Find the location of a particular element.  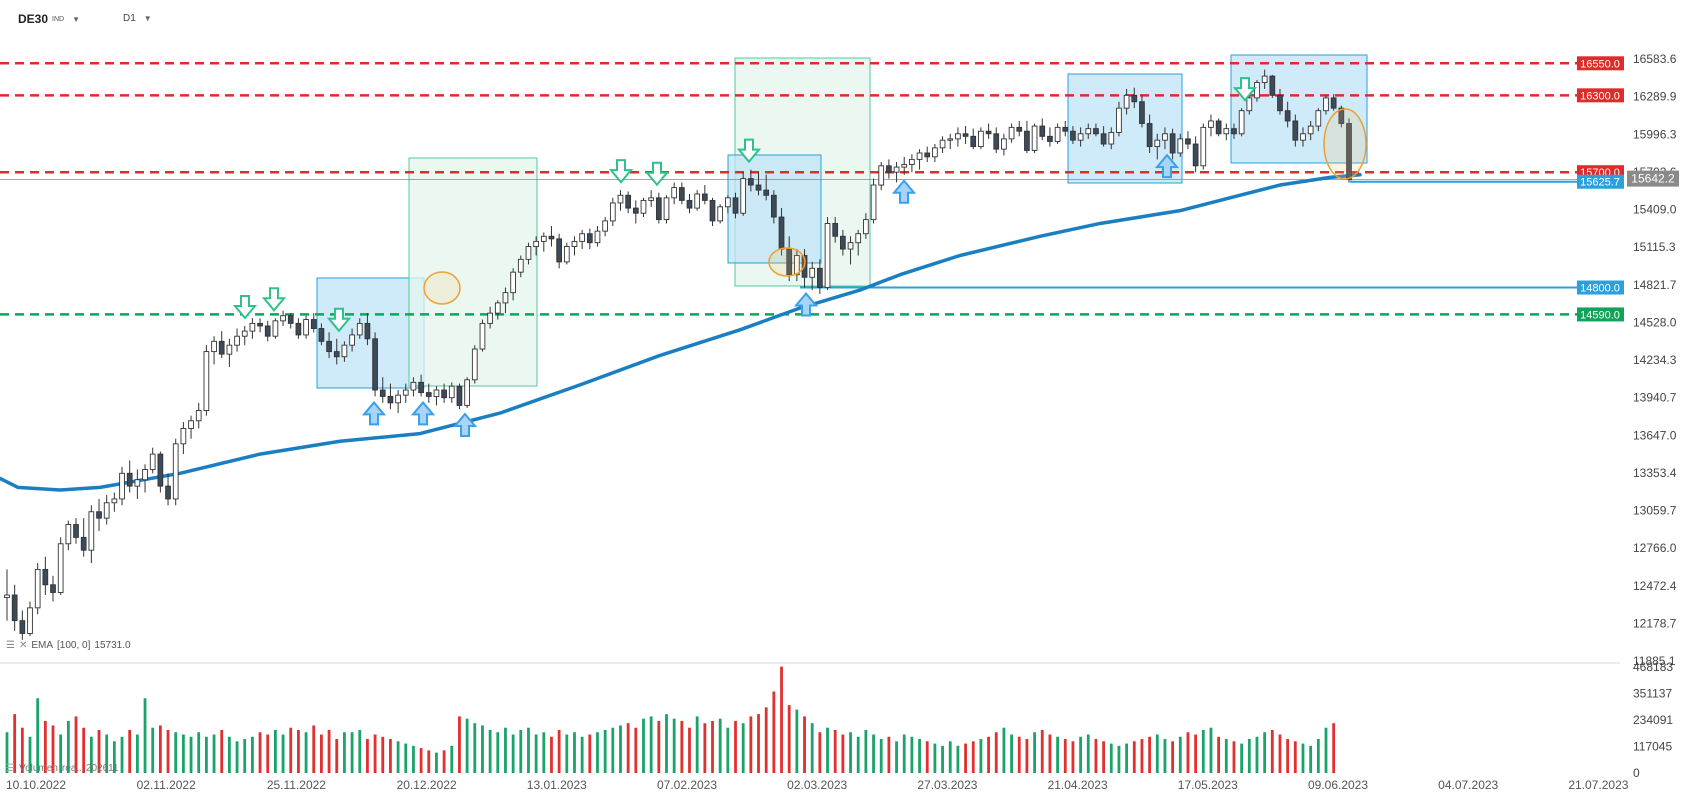

volume-name: Volumen is located at coordinates (38, 768).